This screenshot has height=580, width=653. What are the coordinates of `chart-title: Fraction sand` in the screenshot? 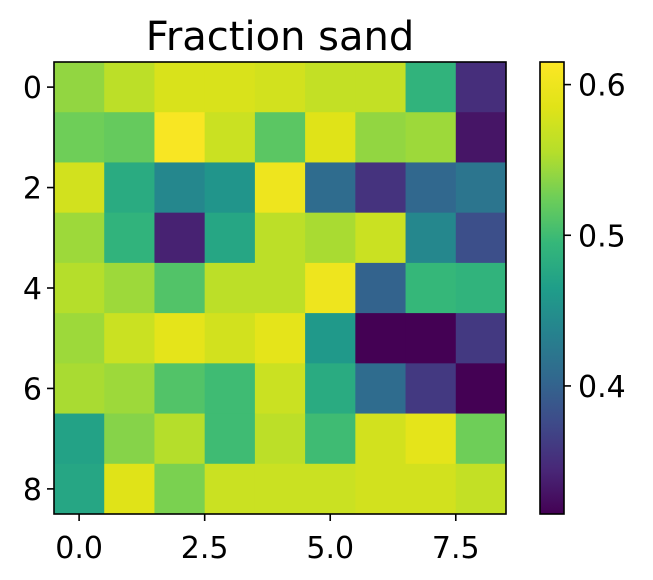 It's located at (280, 37).